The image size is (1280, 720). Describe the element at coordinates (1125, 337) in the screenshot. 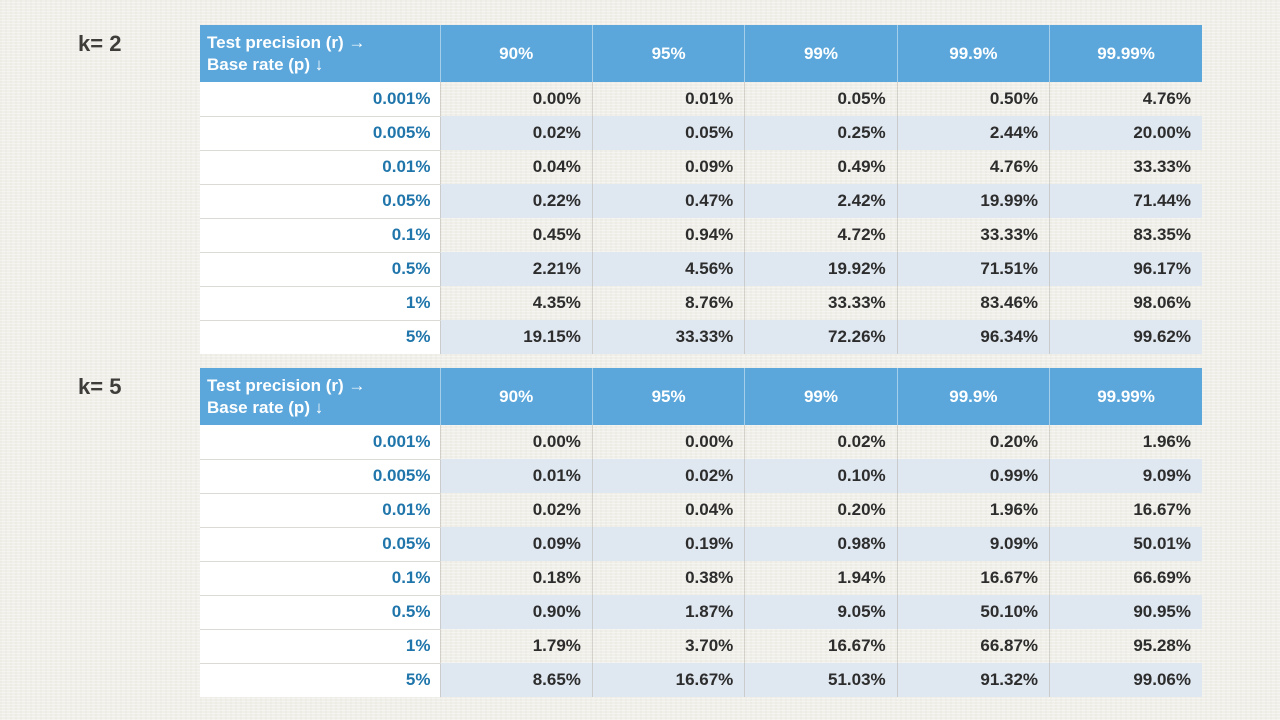

I see `value-cell: 99.62%` at that location.